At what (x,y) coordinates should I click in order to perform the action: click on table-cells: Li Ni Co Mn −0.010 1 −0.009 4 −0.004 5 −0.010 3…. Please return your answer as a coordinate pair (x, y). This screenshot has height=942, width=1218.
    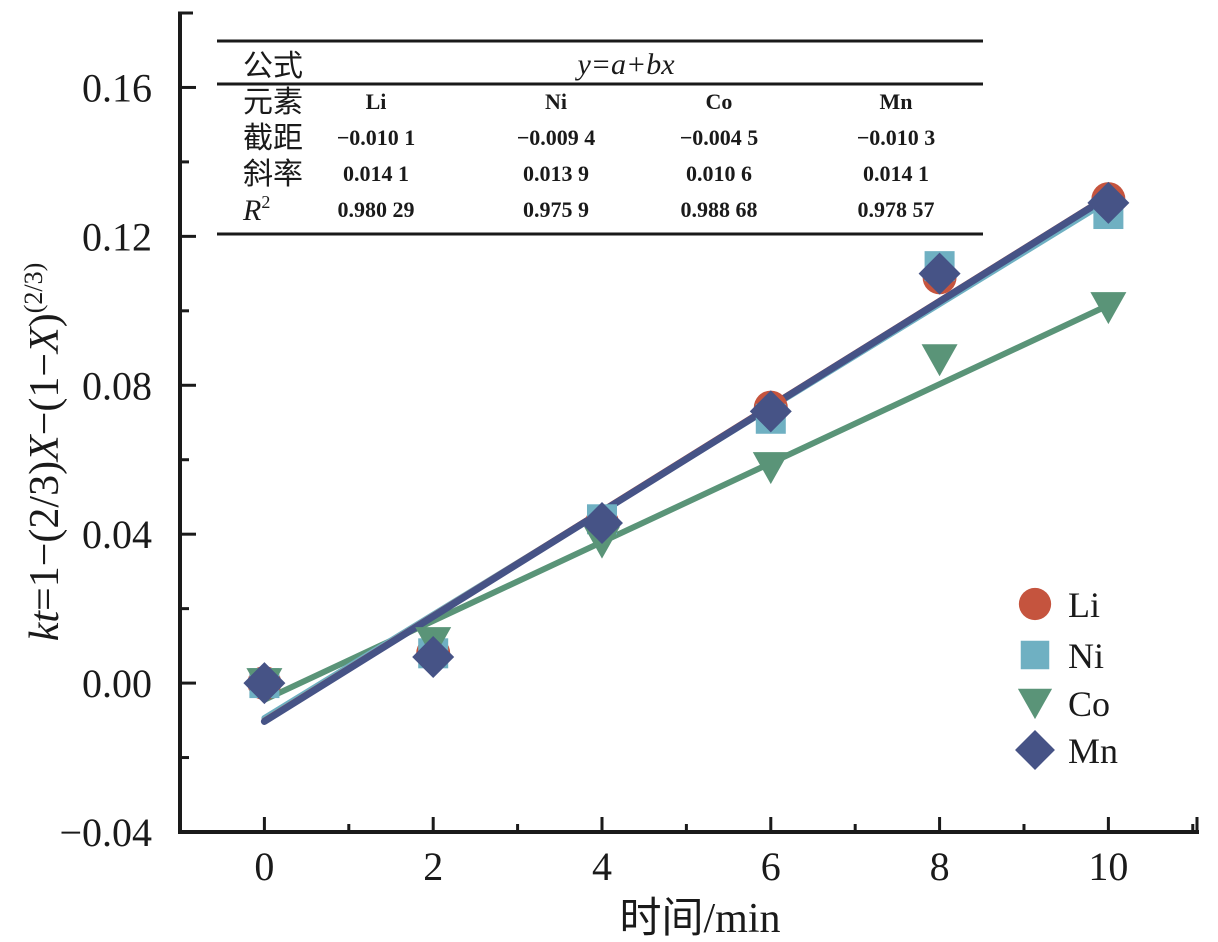
    Looking at the image, I should click on (636, 155).